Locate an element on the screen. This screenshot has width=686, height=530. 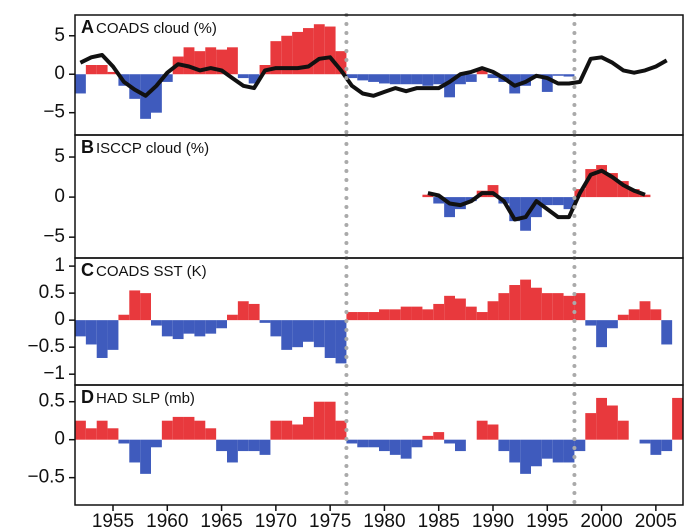
x-tick-label: 2005 is located at coordinates (656, 520).